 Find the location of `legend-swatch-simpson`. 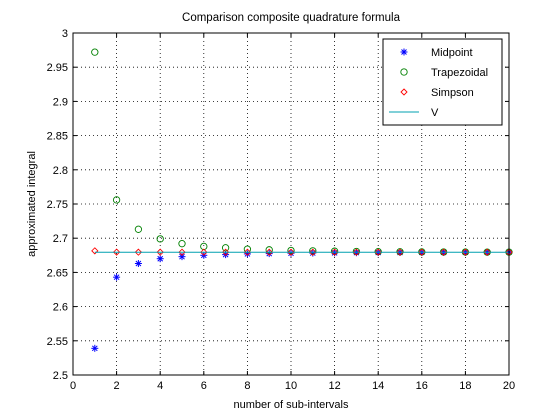

legend-swatch-simpson is located at coordinates (404, 92).